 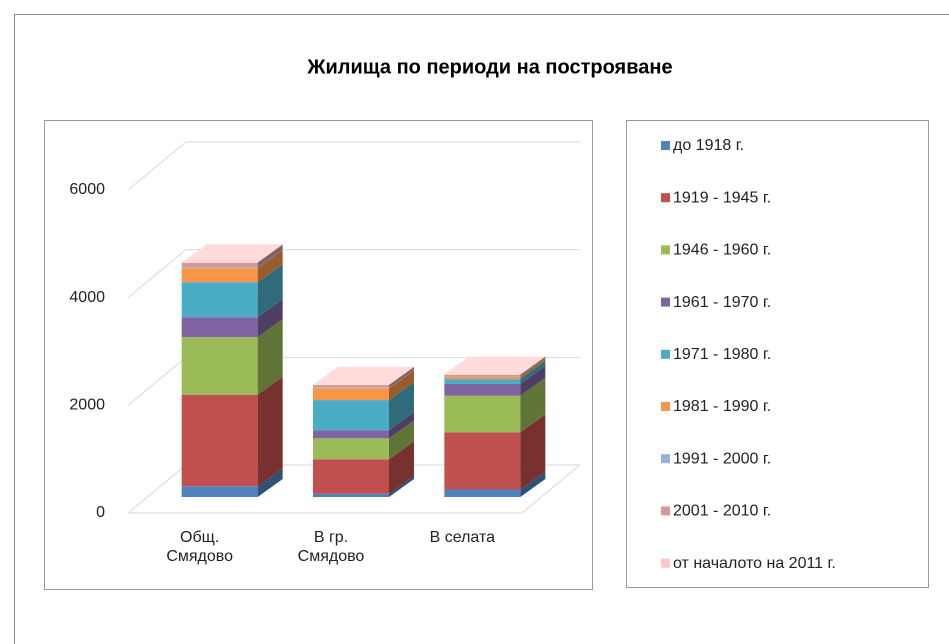 What do you see at coordinates (87, 189) in the screenshot?
I see `y-tick-label: 6000` at bounding box center [87, 189].